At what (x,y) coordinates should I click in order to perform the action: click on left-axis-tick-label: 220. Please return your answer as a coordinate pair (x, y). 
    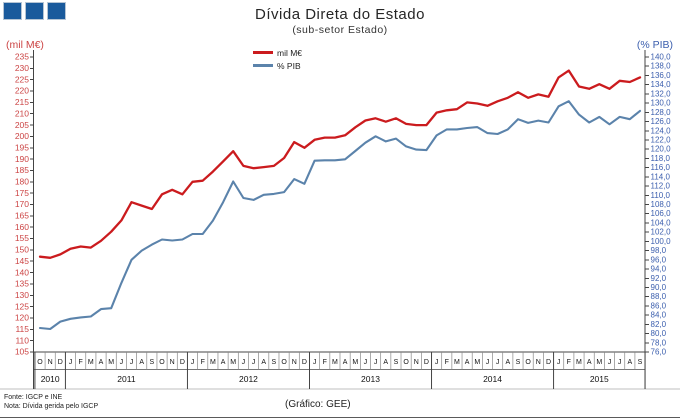
    Looking at the image, I should click on (22, 91).